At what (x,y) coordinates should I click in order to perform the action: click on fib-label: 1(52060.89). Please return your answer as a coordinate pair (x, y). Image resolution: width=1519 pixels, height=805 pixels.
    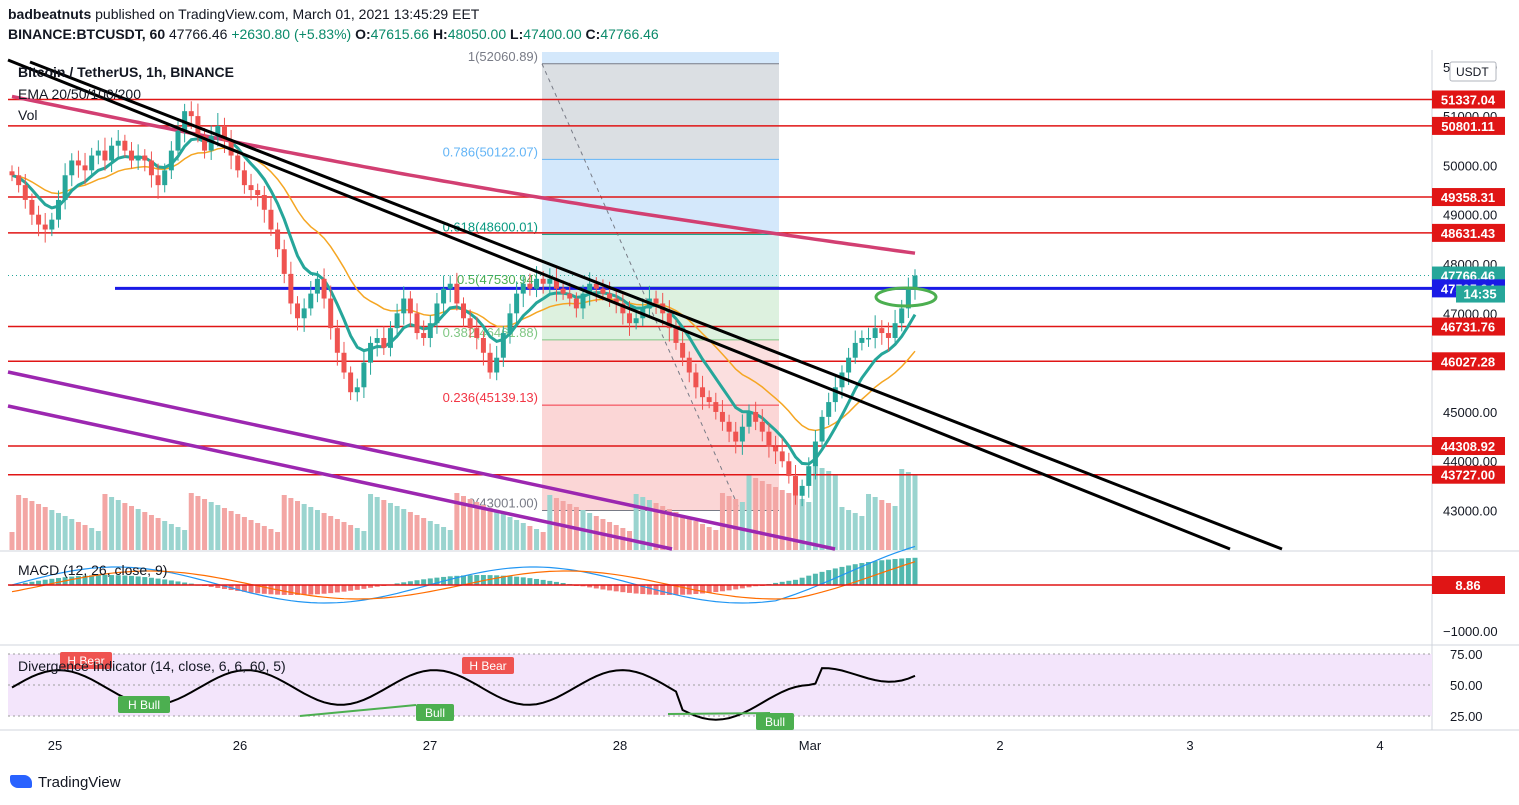
    Looking at the image, I should click on (503, 56).